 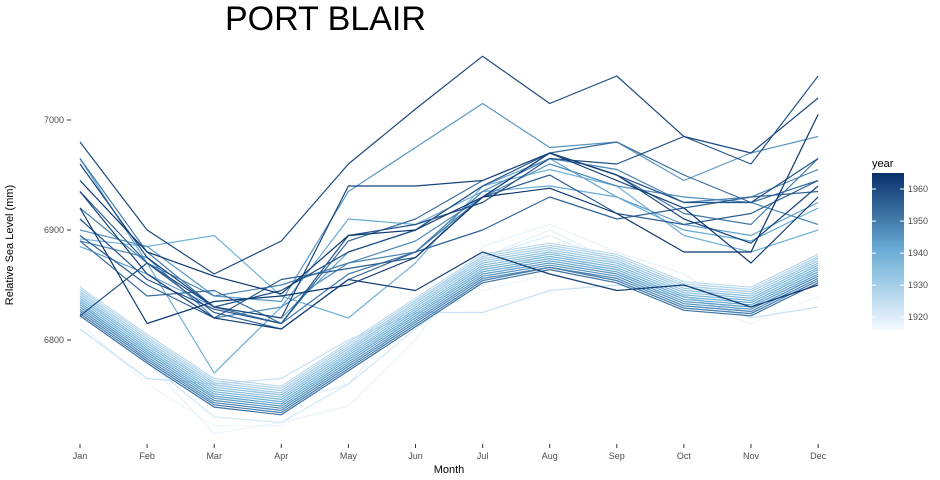 I want to click on x-tick-label: Mar, so click(x=214, y=456).